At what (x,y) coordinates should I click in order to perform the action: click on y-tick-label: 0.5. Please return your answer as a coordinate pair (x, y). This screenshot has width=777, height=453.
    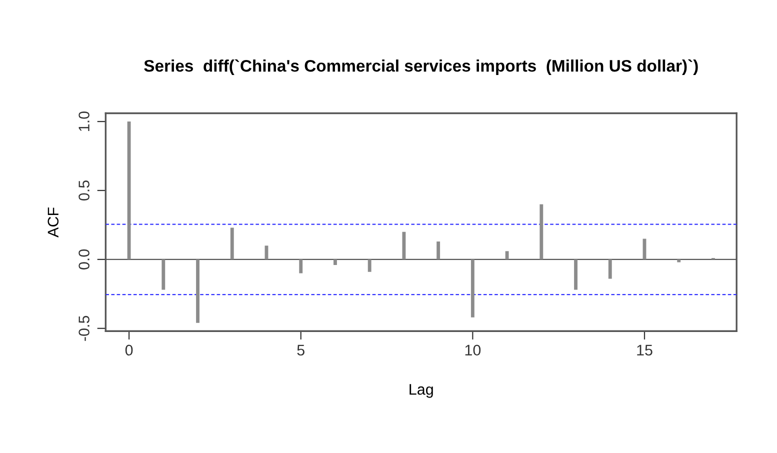
    Looking at the image, I should click on (84, 190).